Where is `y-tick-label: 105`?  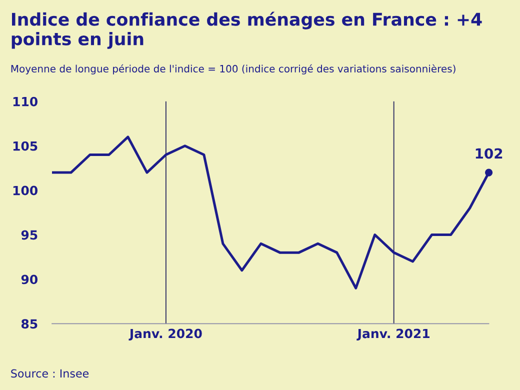
y-tick-label: 105 is located at coordinates (25, 146).